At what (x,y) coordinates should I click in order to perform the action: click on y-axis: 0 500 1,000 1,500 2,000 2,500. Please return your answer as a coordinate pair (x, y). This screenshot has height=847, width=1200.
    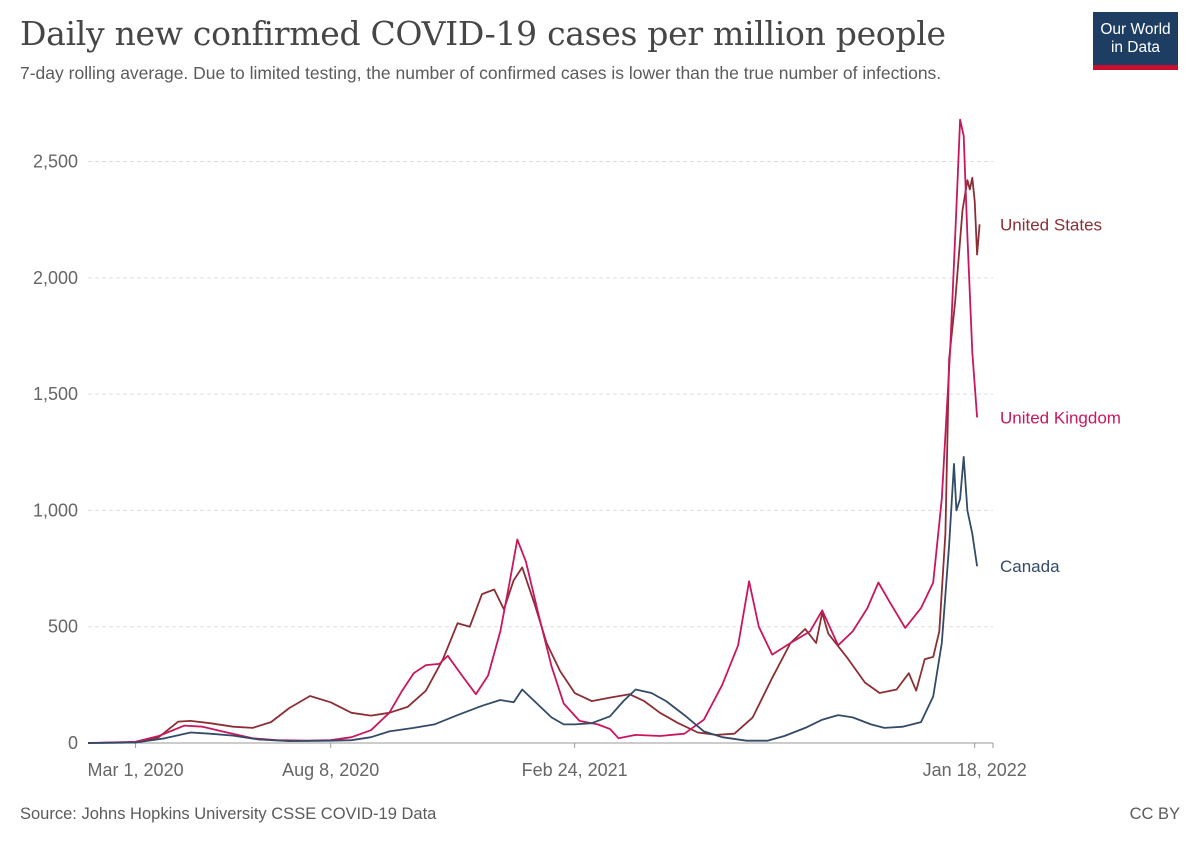
    Looking at the image, I should click on (55, 452).